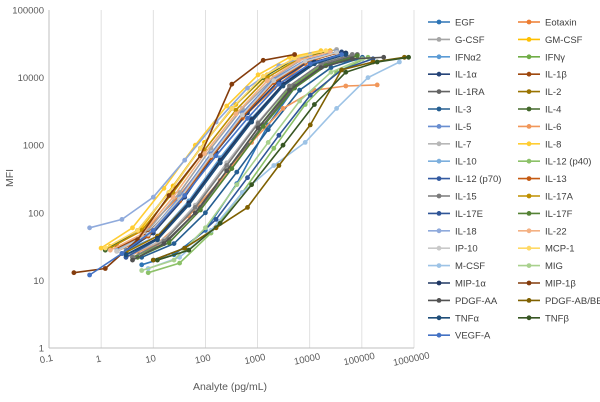 The image size is (600, 402). Describe the element at coordinates (539, 144) in the screenshot. I see `legend-item: IL-8` at that location.